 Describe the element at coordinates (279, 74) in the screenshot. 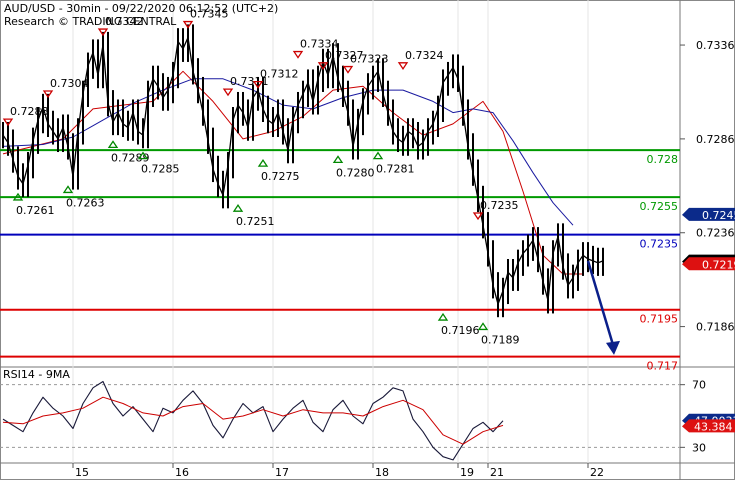

I see `pivot-high-label: 0.7312` at that location.